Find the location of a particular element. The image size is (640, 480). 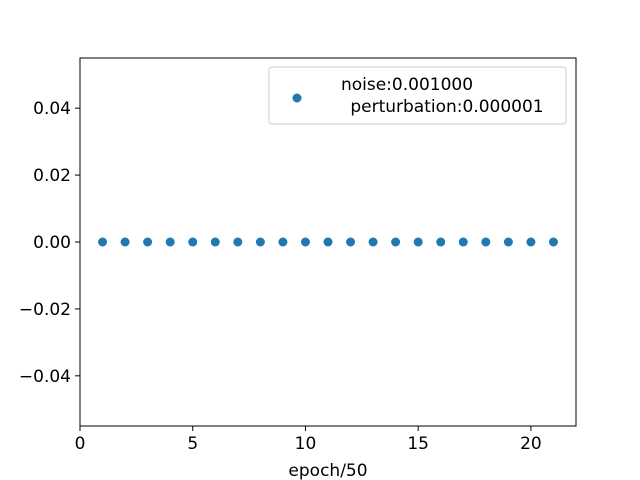

y-tick-label: 0.02 is located at coordinates (52, 176).